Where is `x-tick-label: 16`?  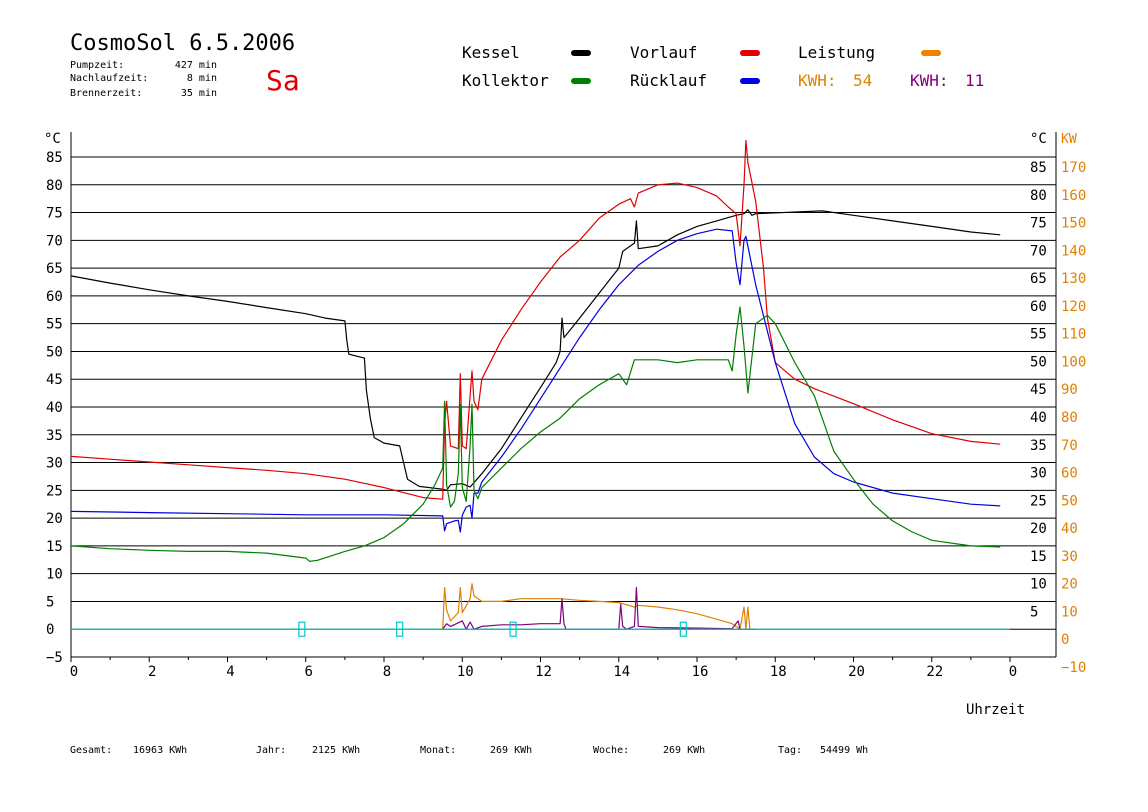 x-tick-label: 16 is located at coordinates (700, 672).